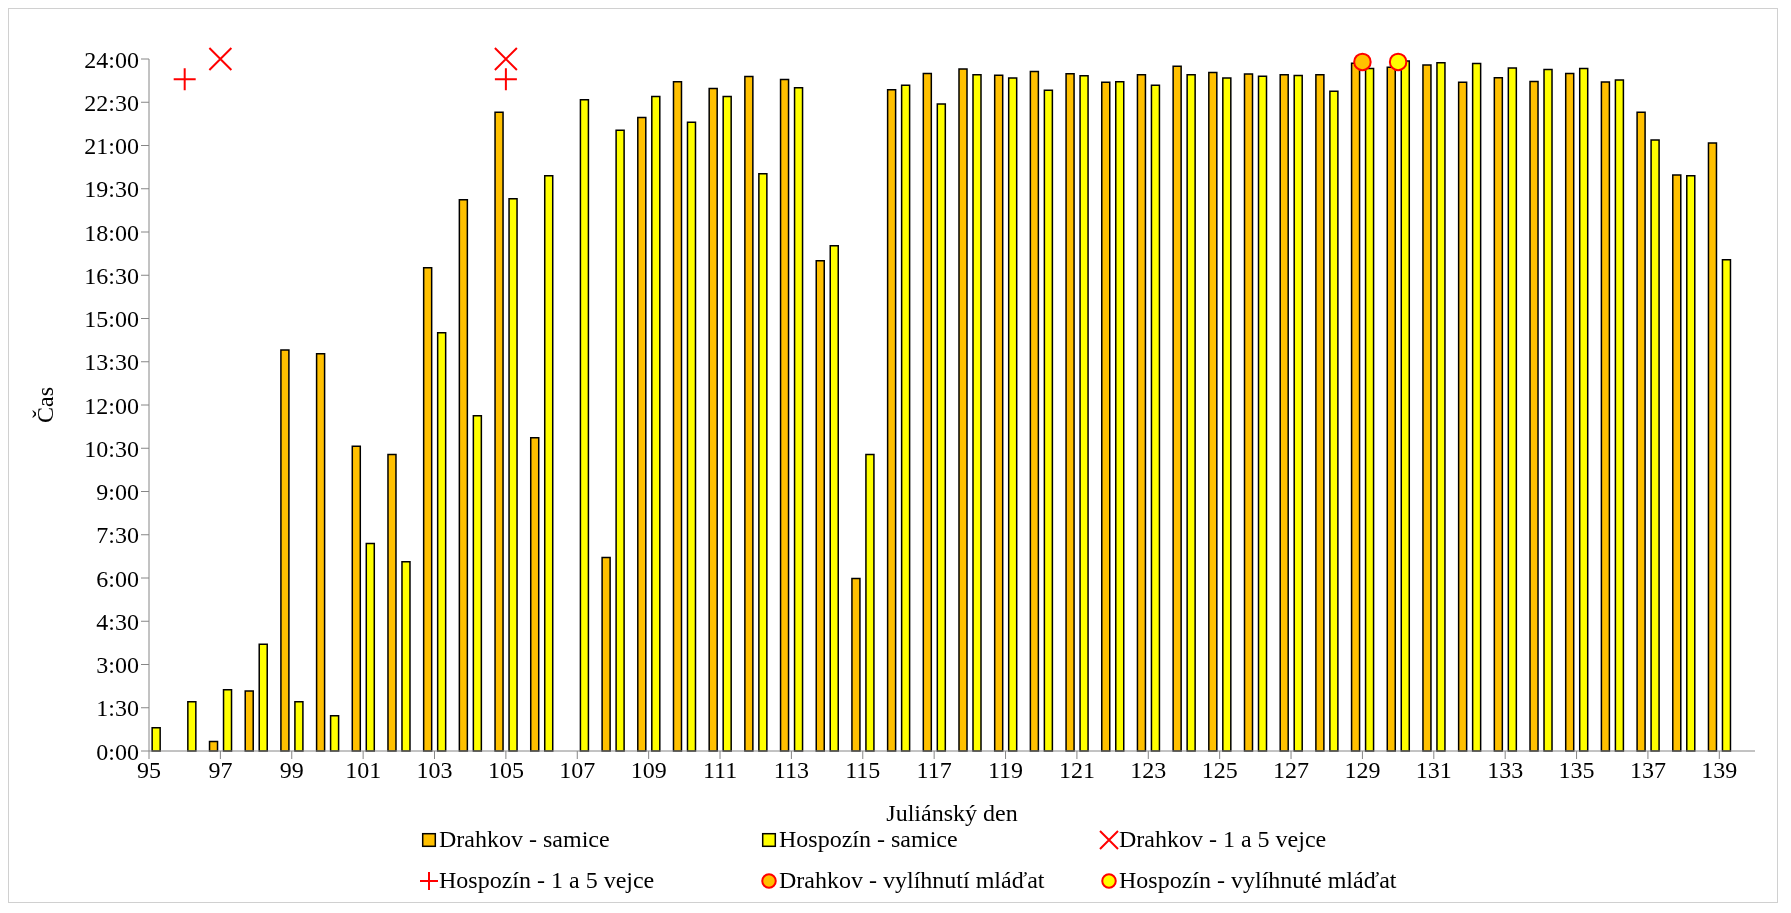 Image resolution: width=1791 pixels, height=913 pixels. Describe the element at coordinates (111, 319) in the screenshot. I see `y-tick-label: 15:00` at that location.